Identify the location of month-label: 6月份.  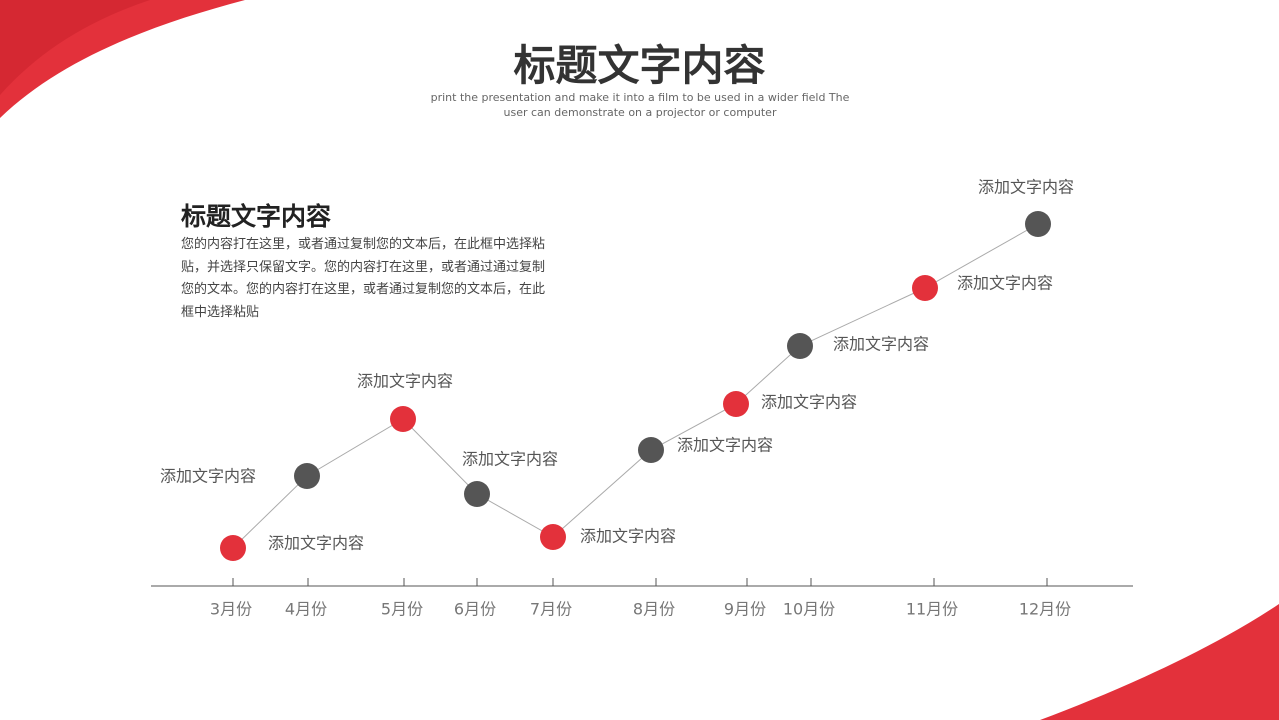
(475, 609).